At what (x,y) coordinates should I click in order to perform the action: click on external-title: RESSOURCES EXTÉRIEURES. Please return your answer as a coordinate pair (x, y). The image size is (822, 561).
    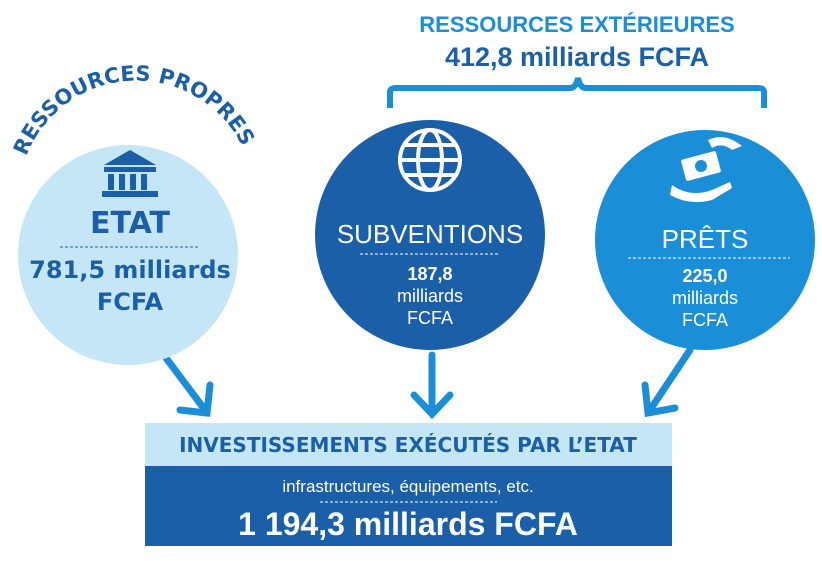
    Looking at the image, I should click on (576, 24).